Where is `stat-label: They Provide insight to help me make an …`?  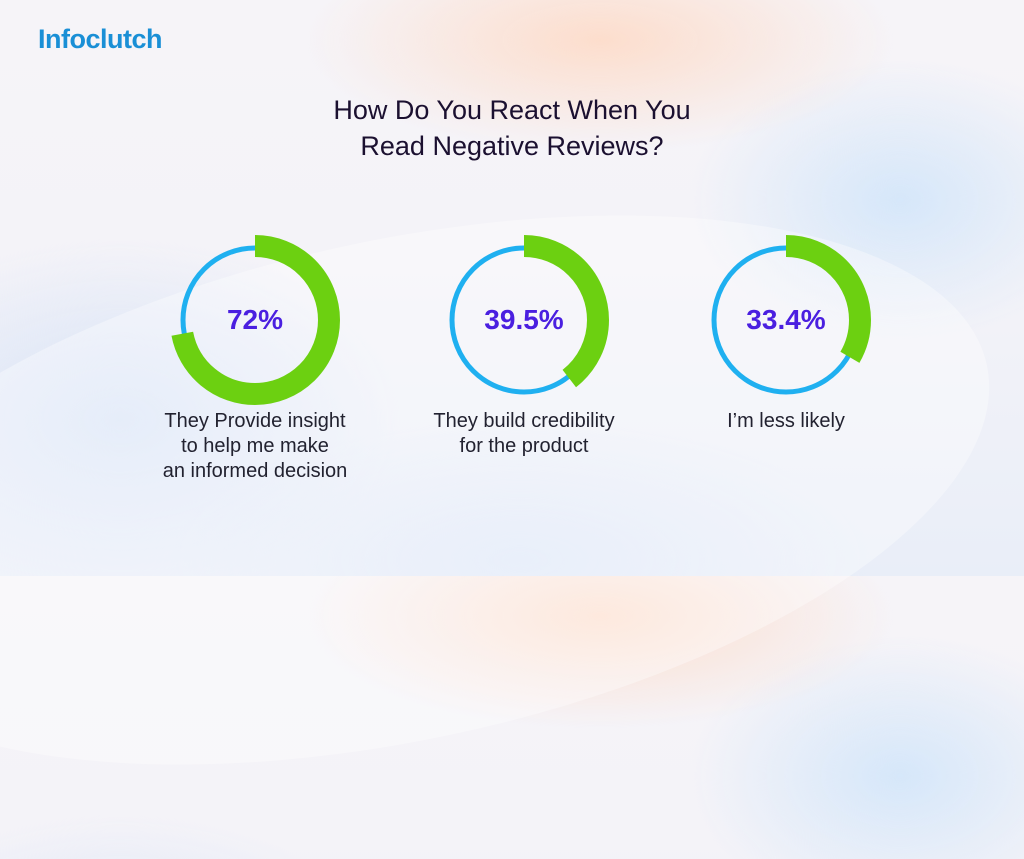
stat-label: They Provide insight to help me make an … is located at coordinates (255, 446).